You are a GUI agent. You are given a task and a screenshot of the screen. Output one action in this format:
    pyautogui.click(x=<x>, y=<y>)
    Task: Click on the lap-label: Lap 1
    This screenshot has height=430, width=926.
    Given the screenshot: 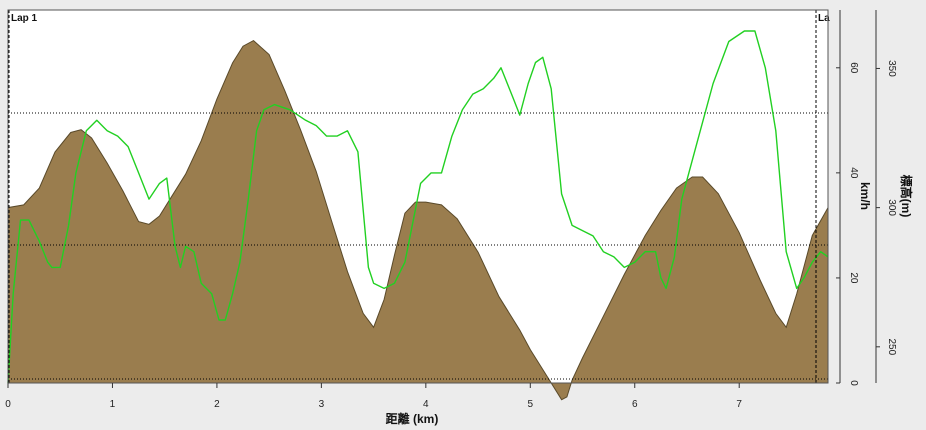 What is the action you would take?
    pyautogui.click(x=24, y=18)
    